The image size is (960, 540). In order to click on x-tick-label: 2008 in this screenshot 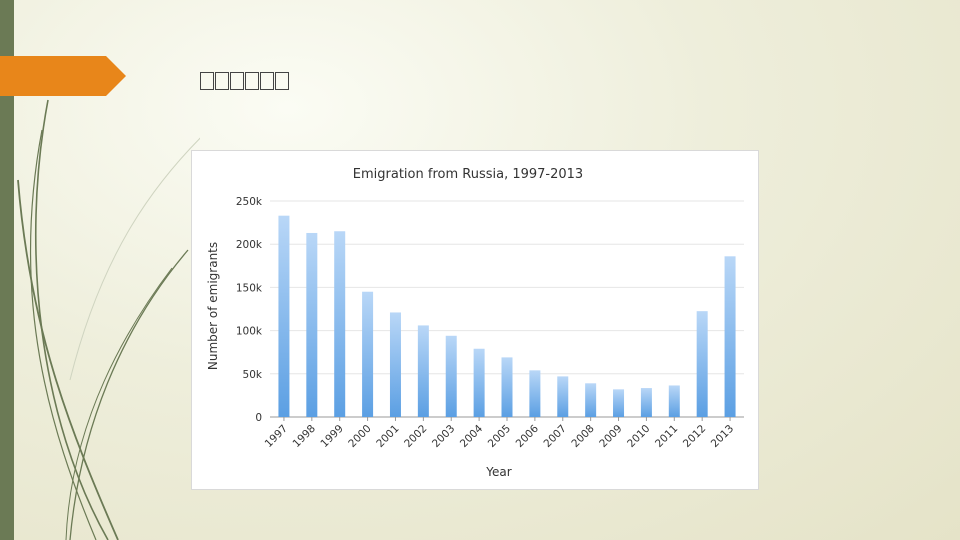, I will do `click(582, 436)`.